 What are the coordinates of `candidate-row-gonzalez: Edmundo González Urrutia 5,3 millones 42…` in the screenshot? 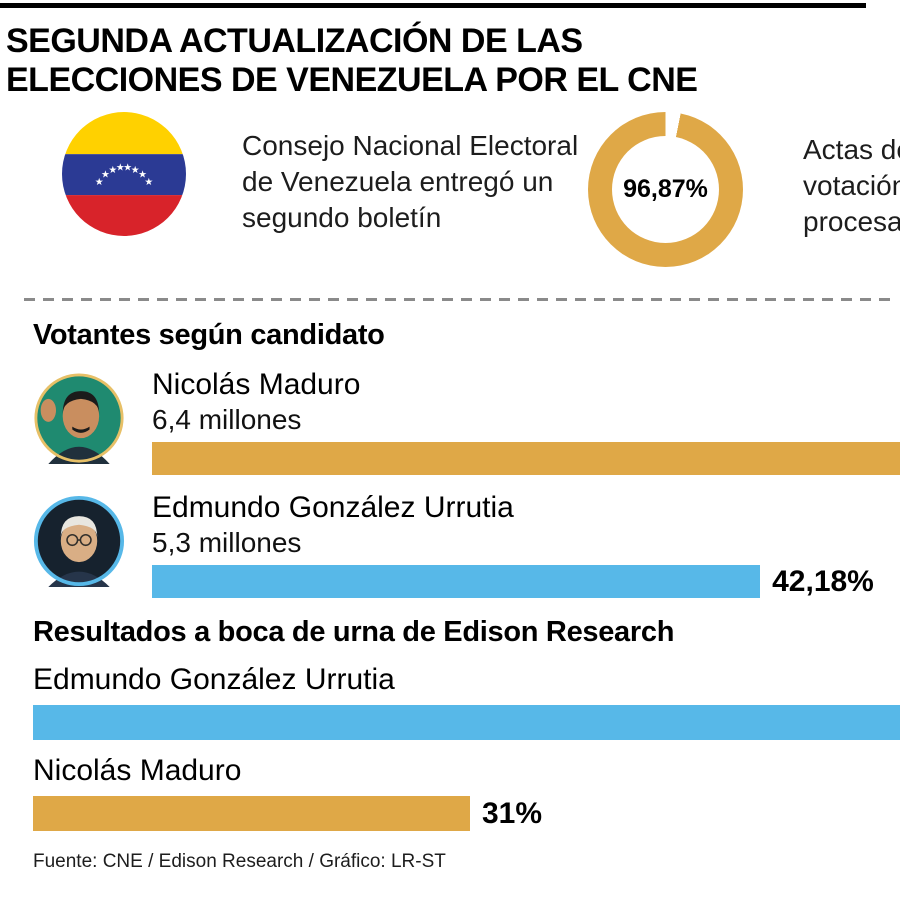 It's located at (466, 544).